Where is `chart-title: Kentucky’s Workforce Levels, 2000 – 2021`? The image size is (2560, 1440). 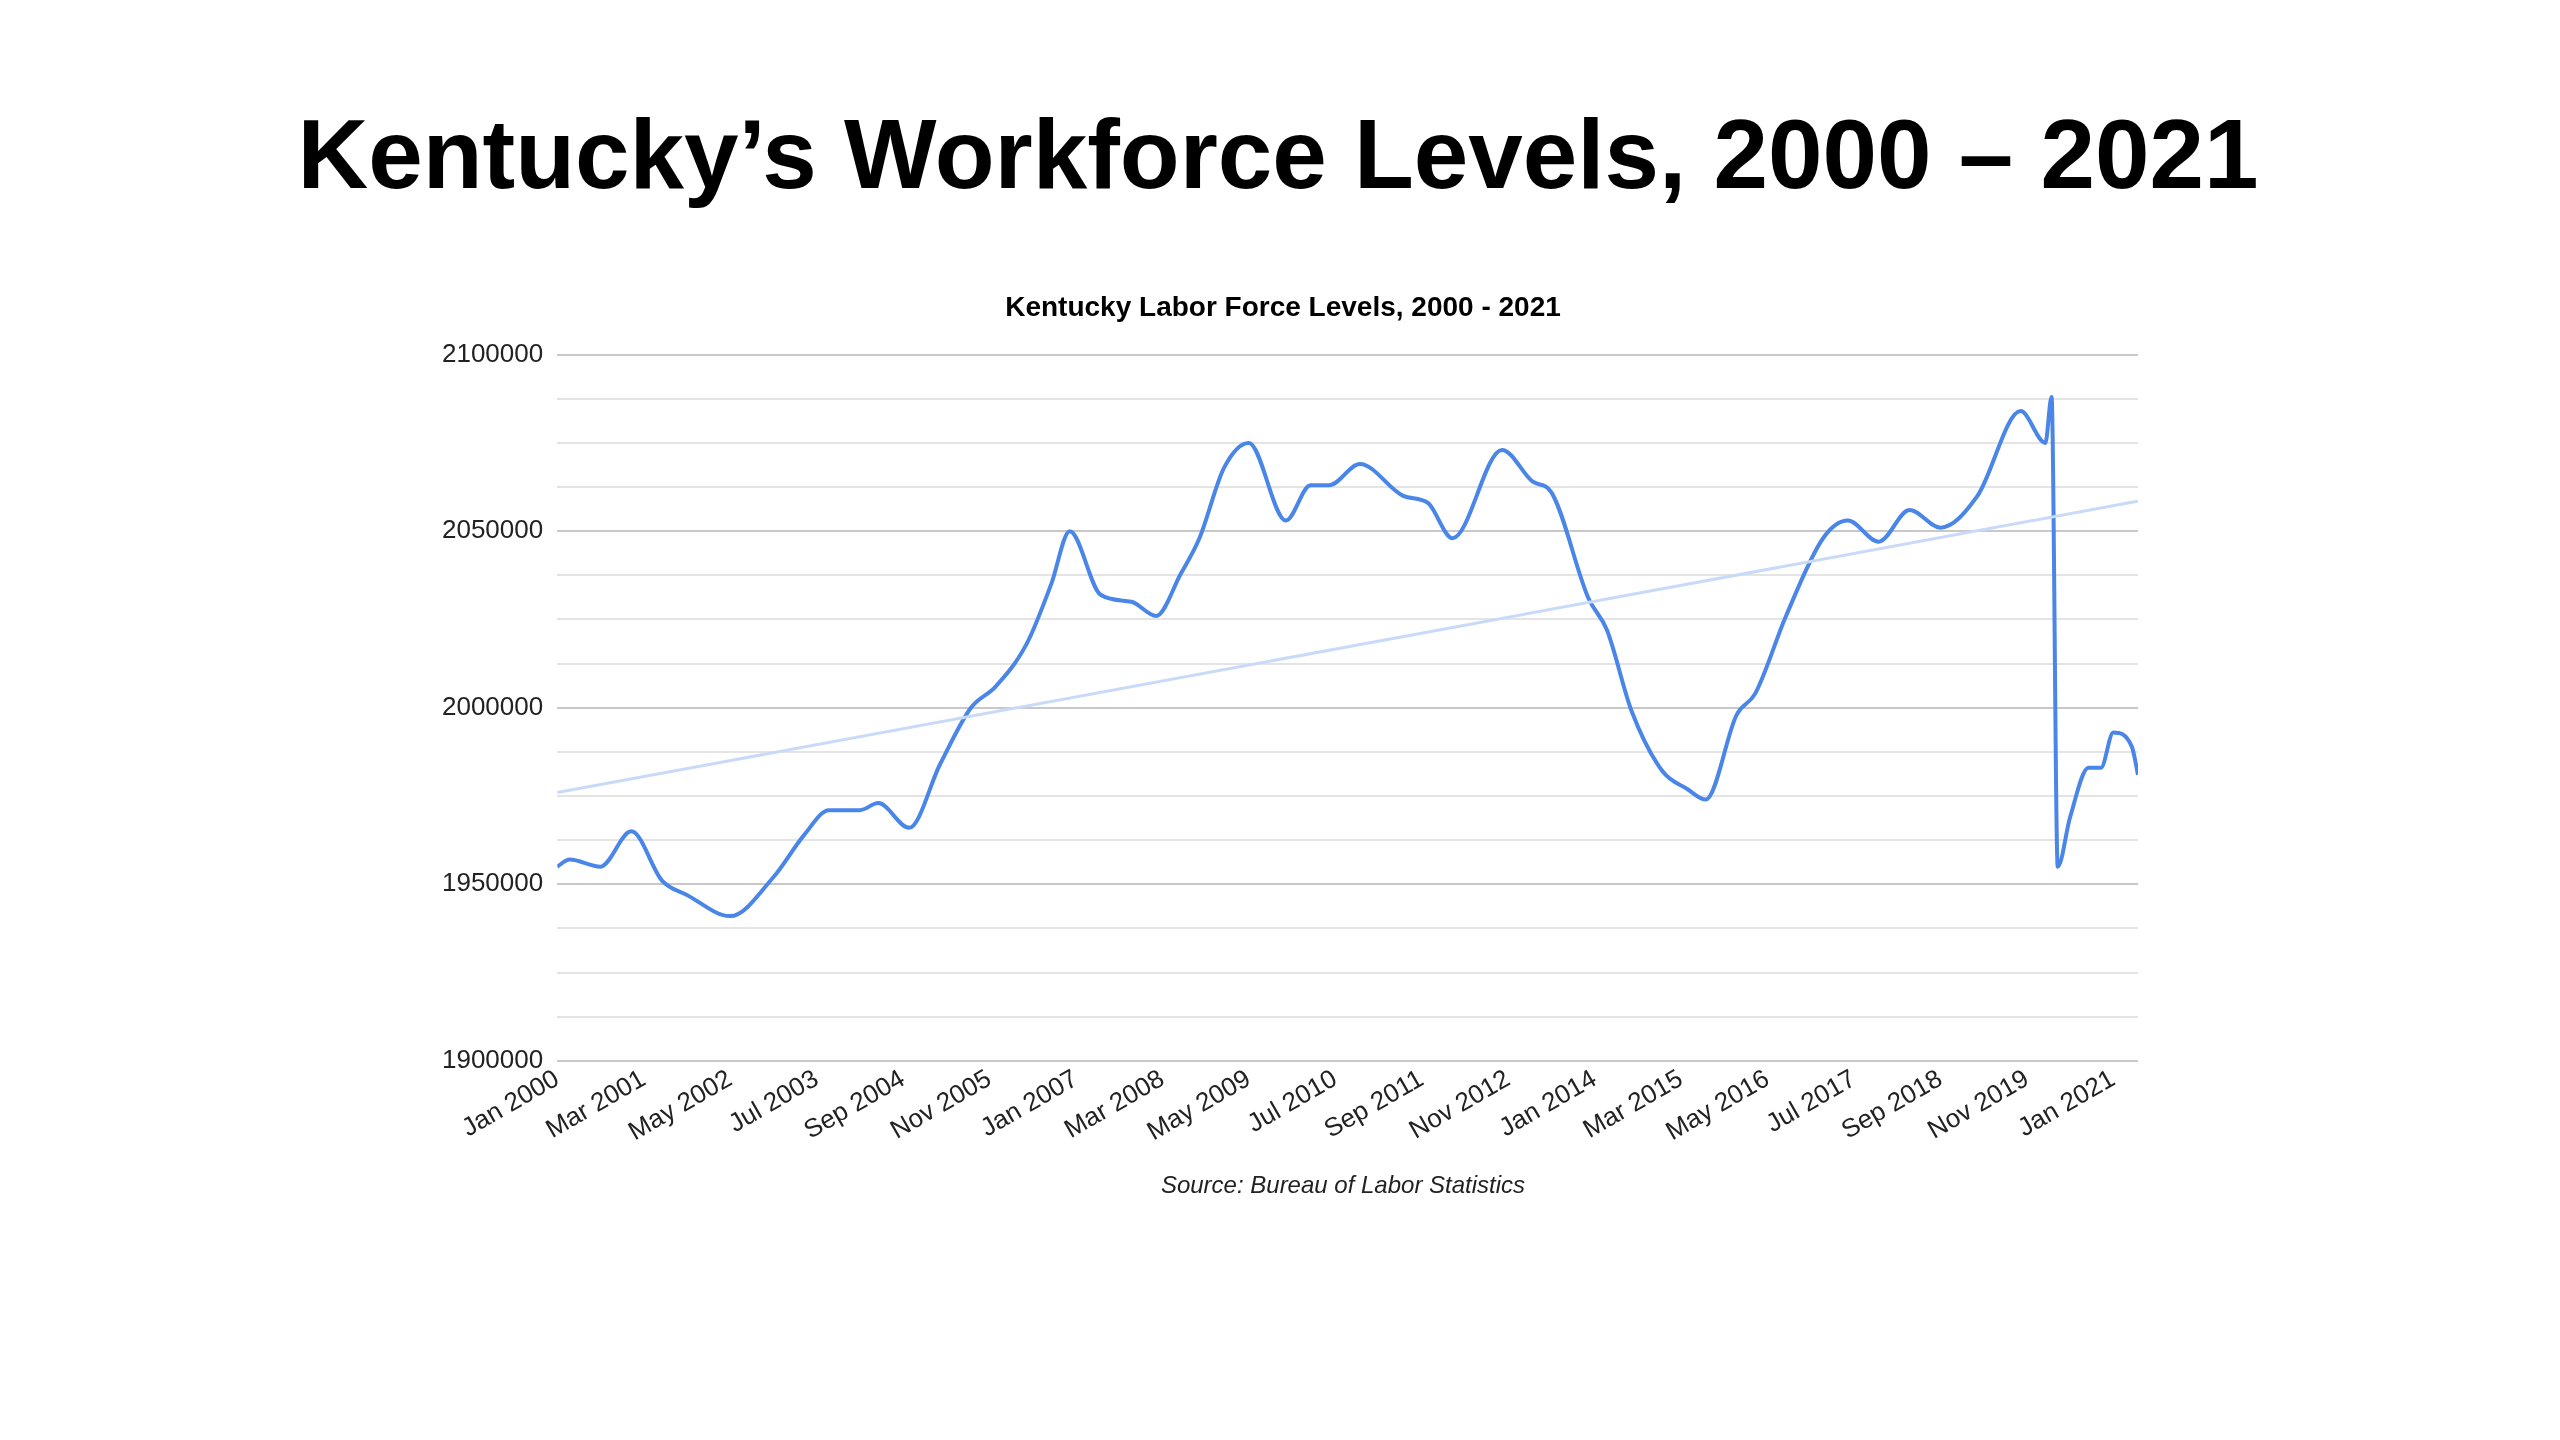
chart-title: Kentucky’s Workforce Levels, 2000 – 2021 is located at coordinates (1278, 154).